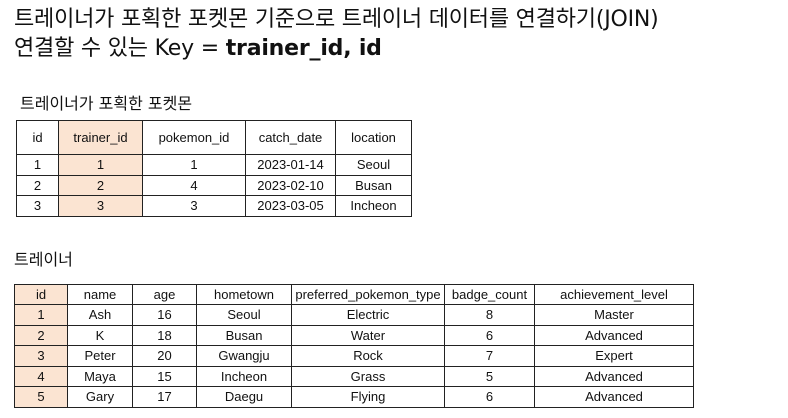  I want to click on column-header: badge_count, so click(489, 294).